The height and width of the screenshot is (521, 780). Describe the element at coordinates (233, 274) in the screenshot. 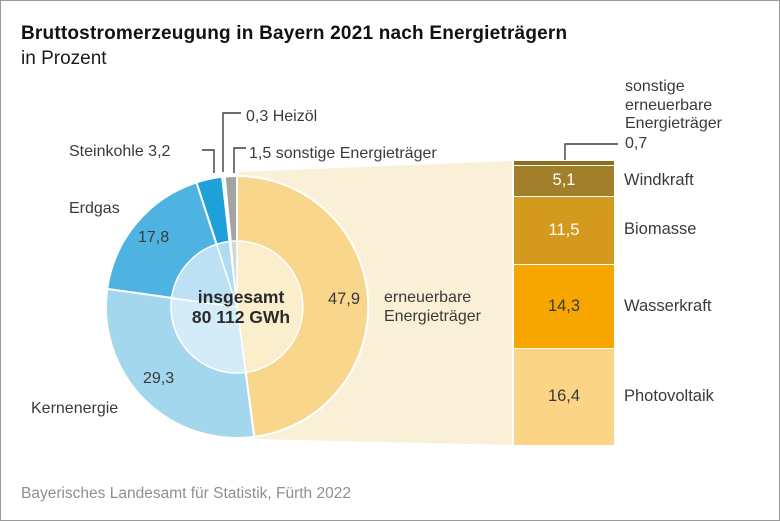

I see `pie-inner-sonstige-energietr-ger` at that location.